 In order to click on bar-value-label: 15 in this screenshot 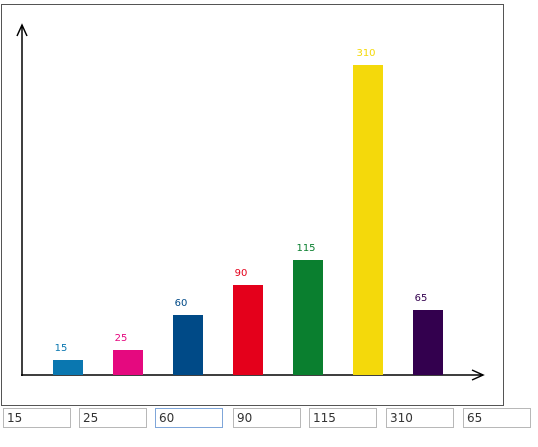, I will do `click(61, 348)`.